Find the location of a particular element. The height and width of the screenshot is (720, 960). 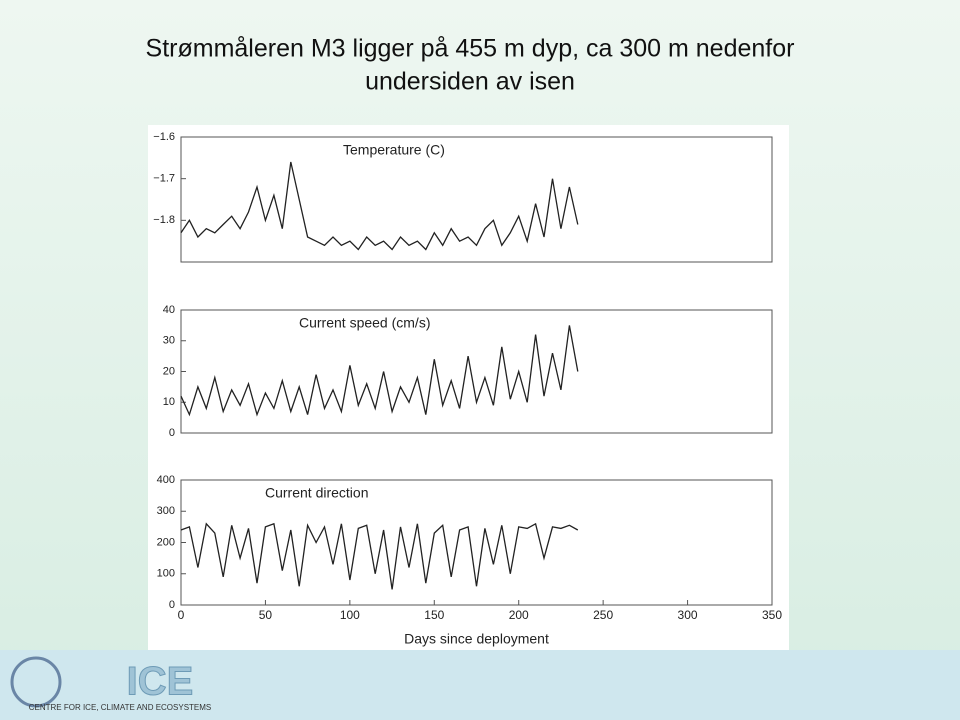

x-tick-label: 350 is located at coordinates (772, 615).